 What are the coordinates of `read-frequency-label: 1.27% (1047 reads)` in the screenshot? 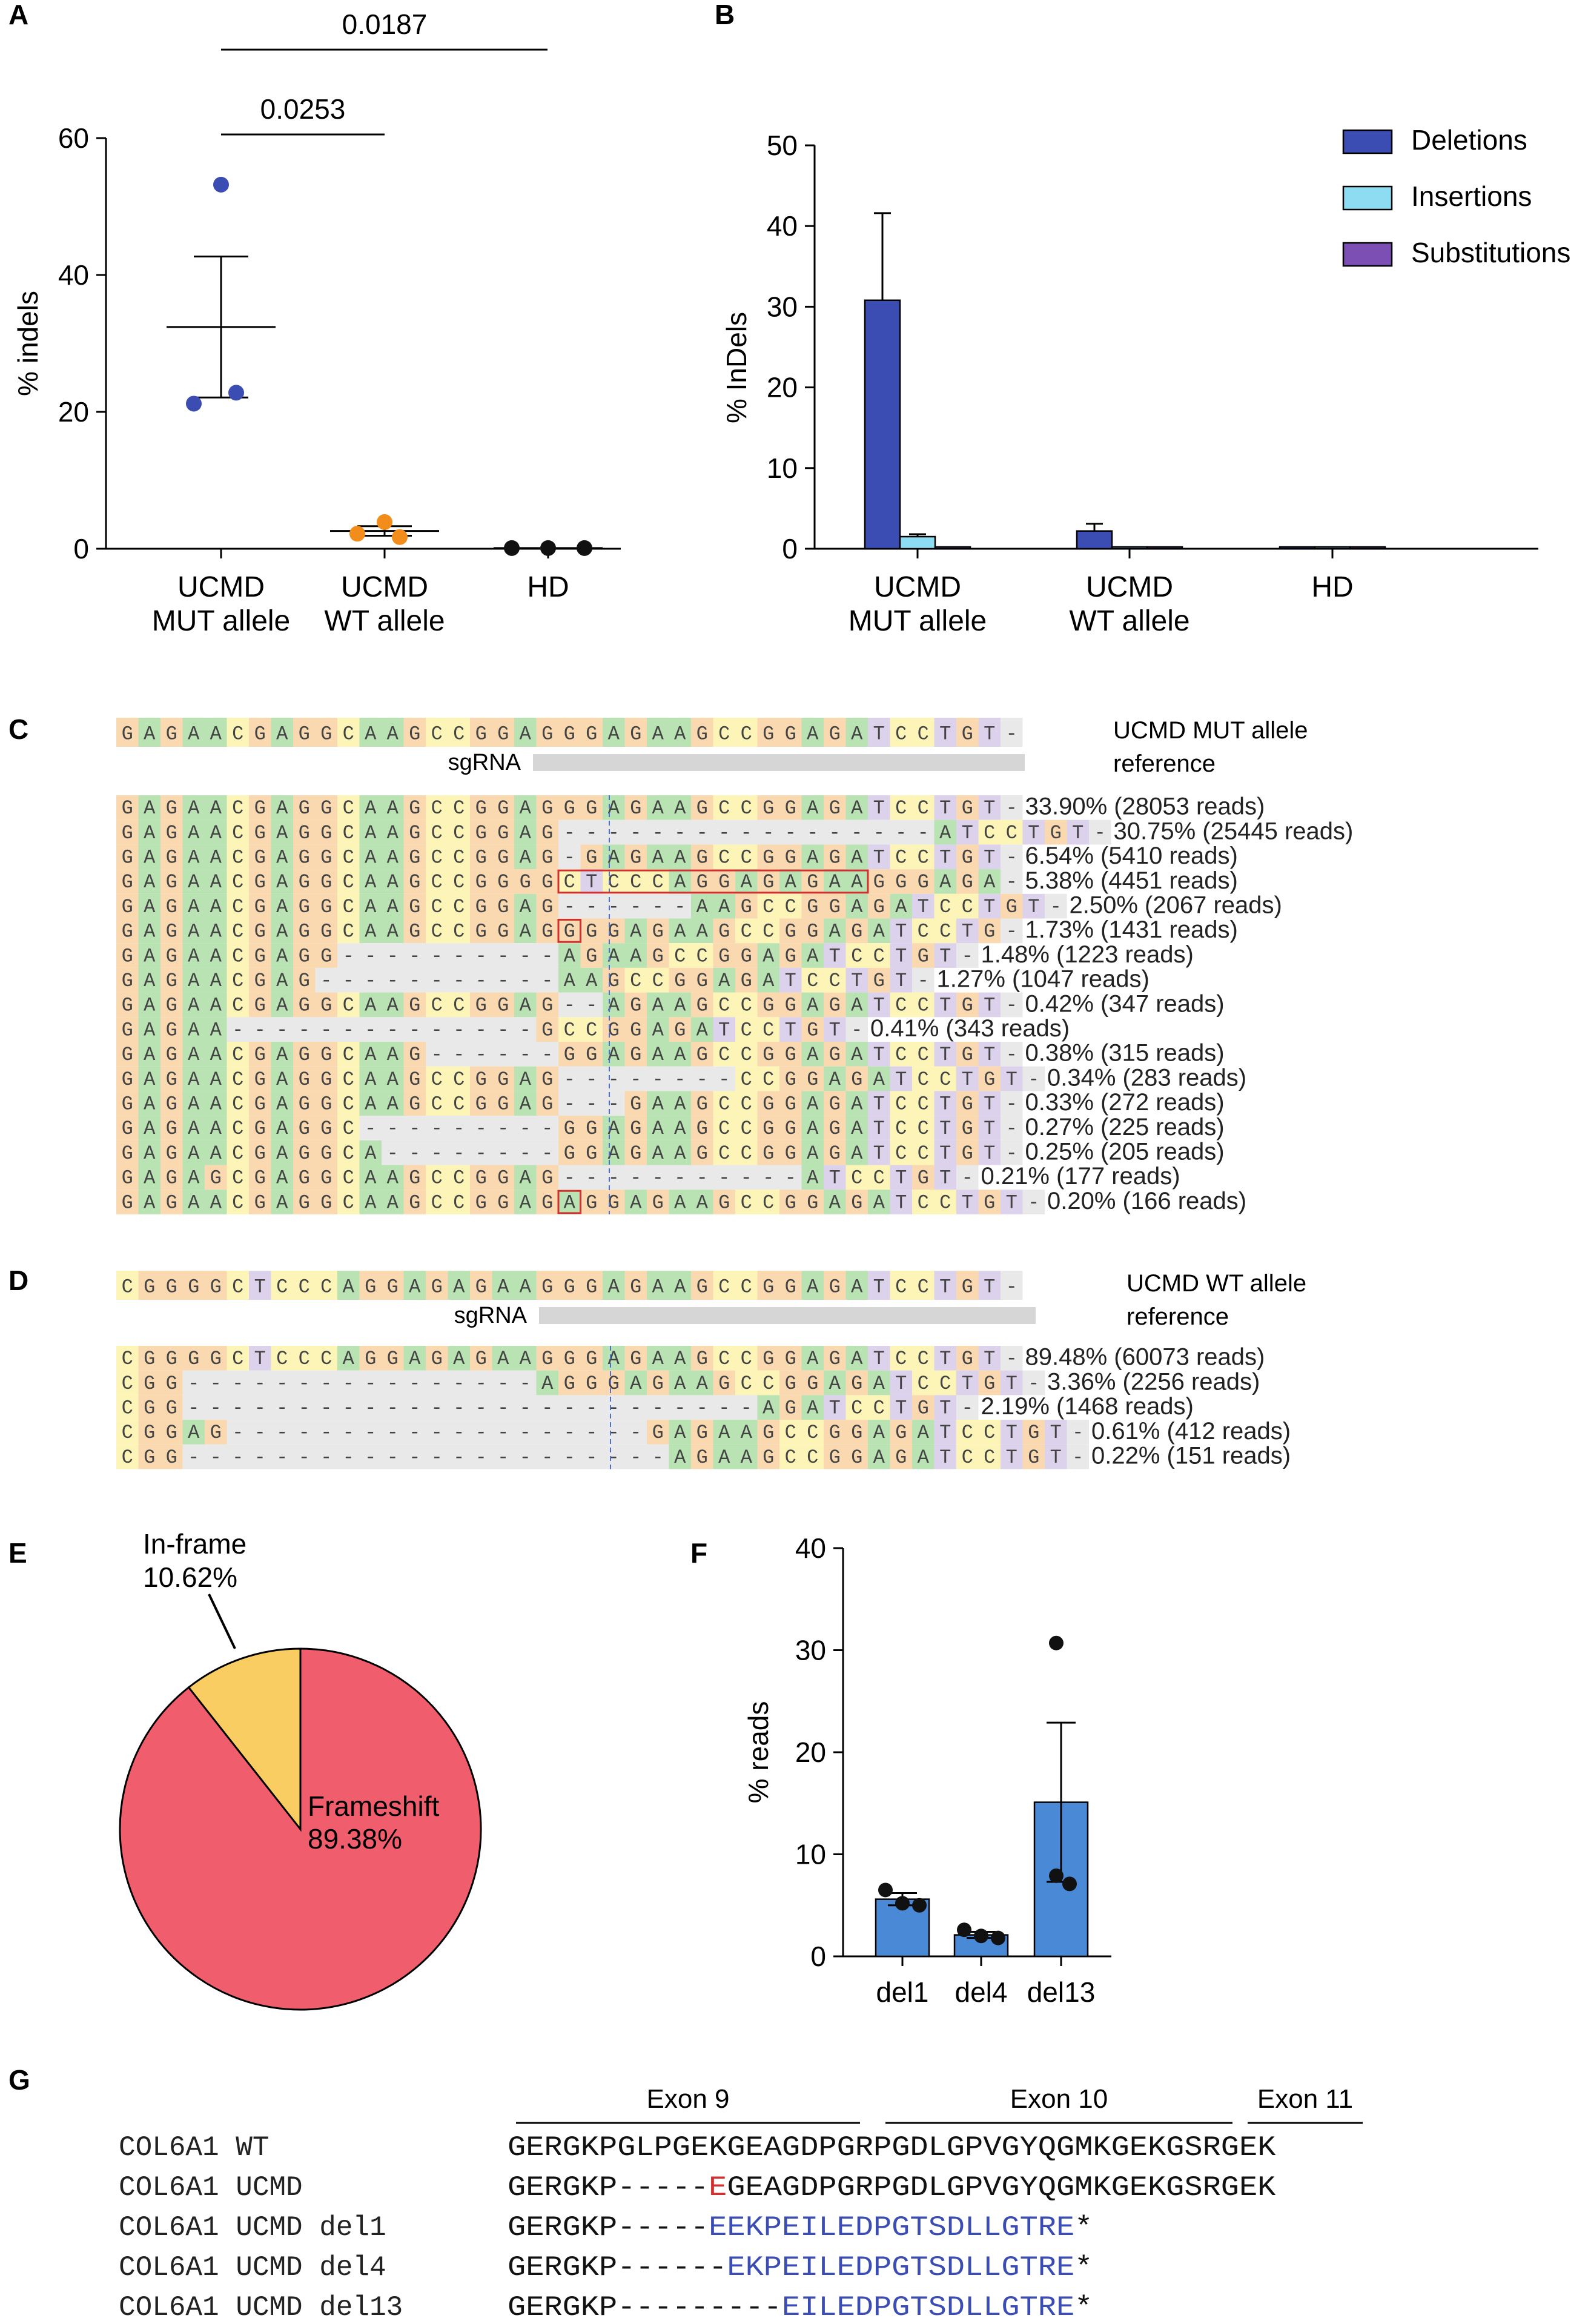 It's located at (1043, 979).